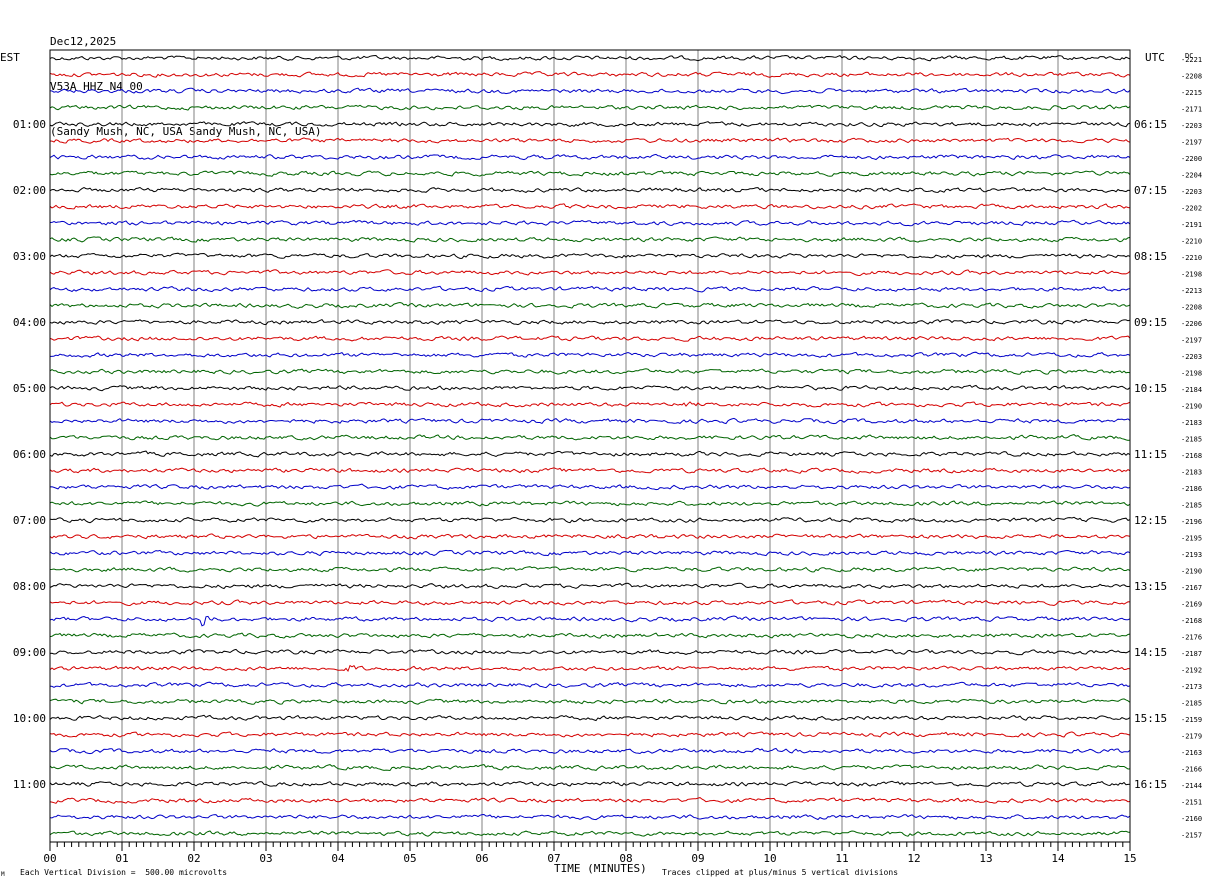  I want to click on dc-offset-label: -2169, so click(1191, 605).